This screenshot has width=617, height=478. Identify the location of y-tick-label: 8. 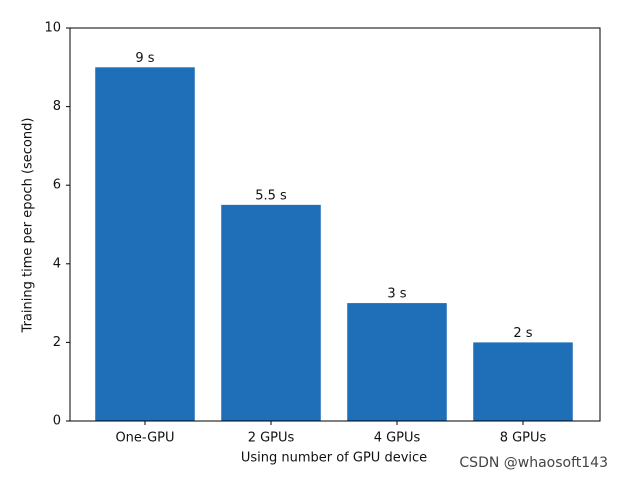
(57, 106).